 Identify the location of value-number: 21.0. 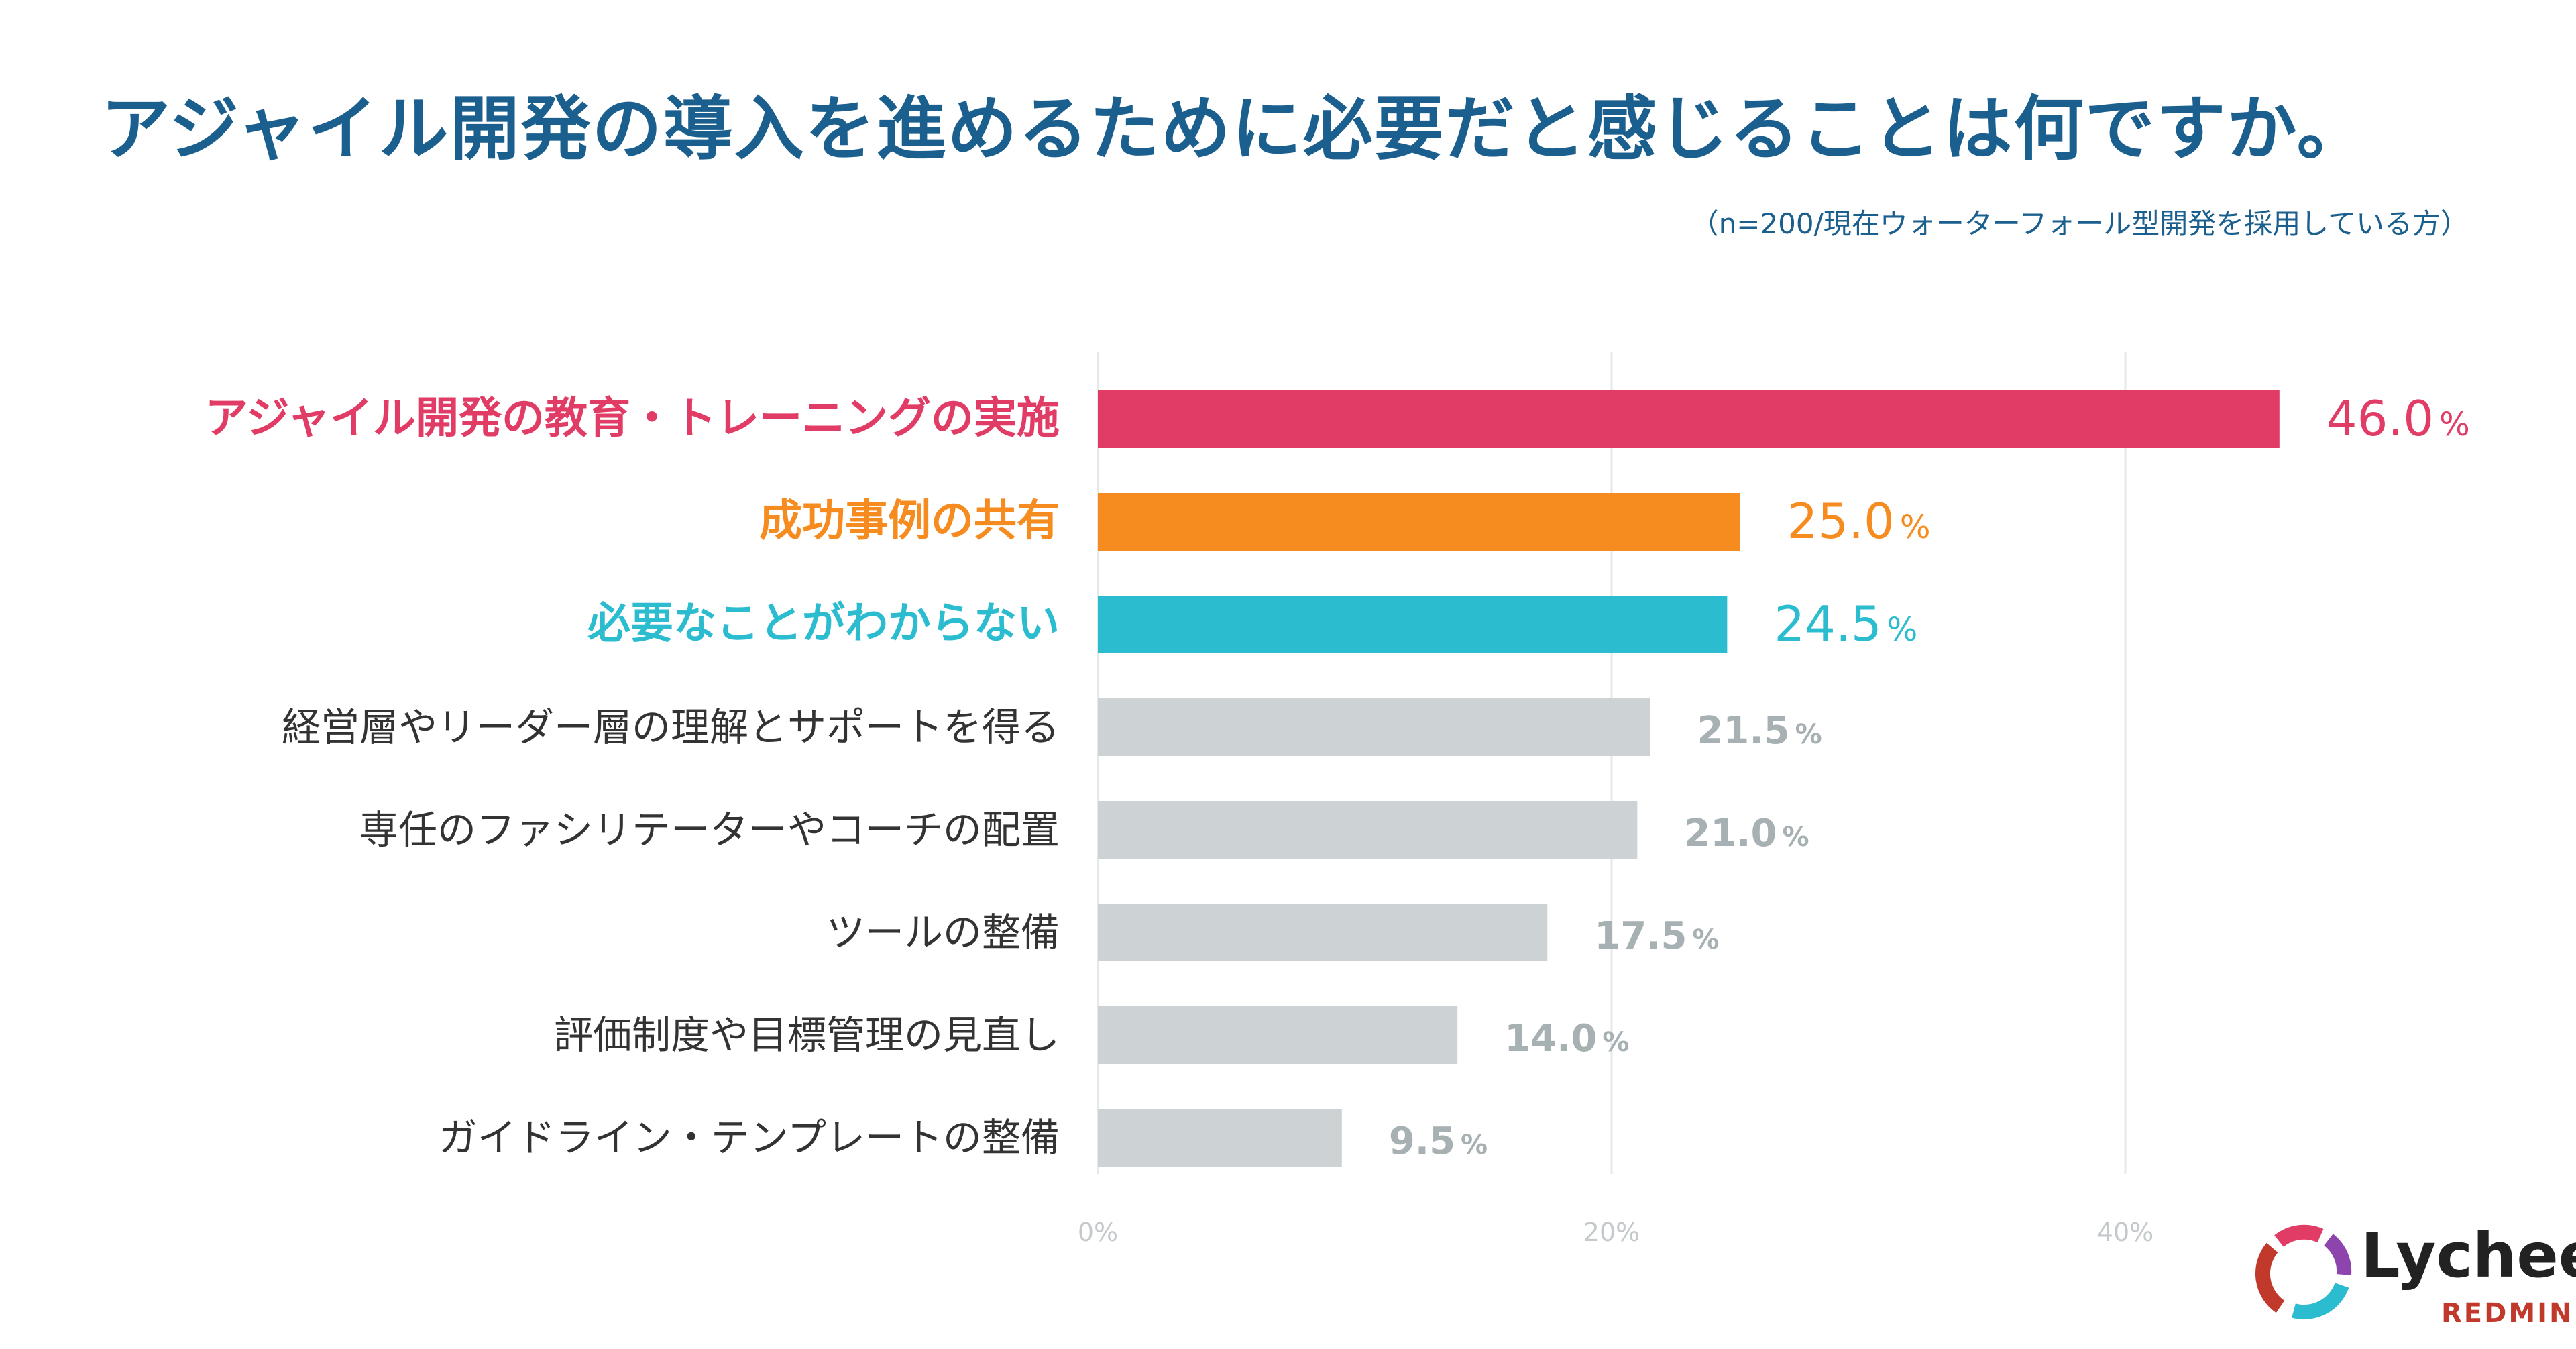
(1730, 833).